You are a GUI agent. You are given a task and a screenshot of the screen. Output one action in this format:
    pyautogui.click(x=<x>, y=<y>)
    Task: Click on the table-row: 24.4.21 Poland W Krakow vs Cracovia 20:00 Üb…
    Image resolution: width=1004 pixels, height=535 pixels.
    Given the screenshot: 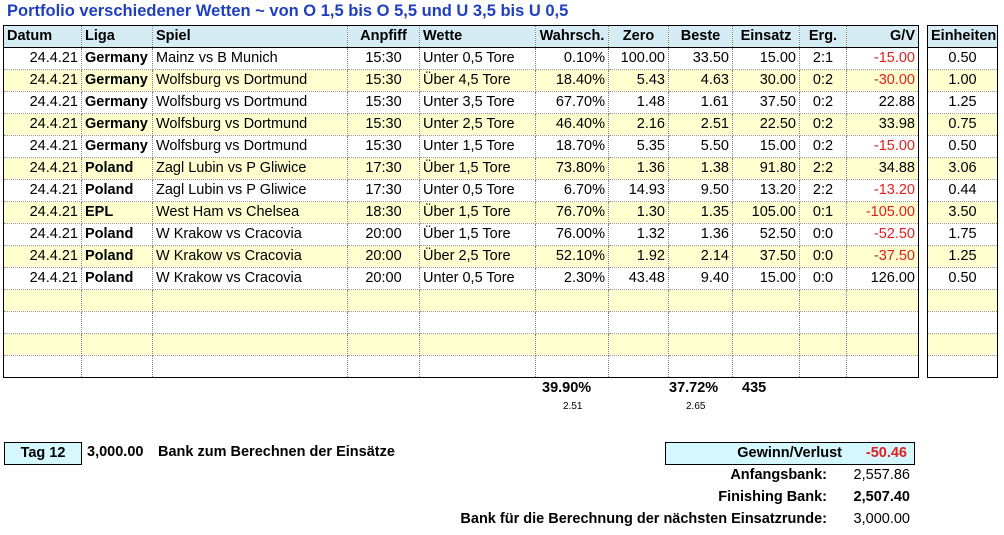 What is the action you would take?
    pyautogui.click(x=461, y=256)
    